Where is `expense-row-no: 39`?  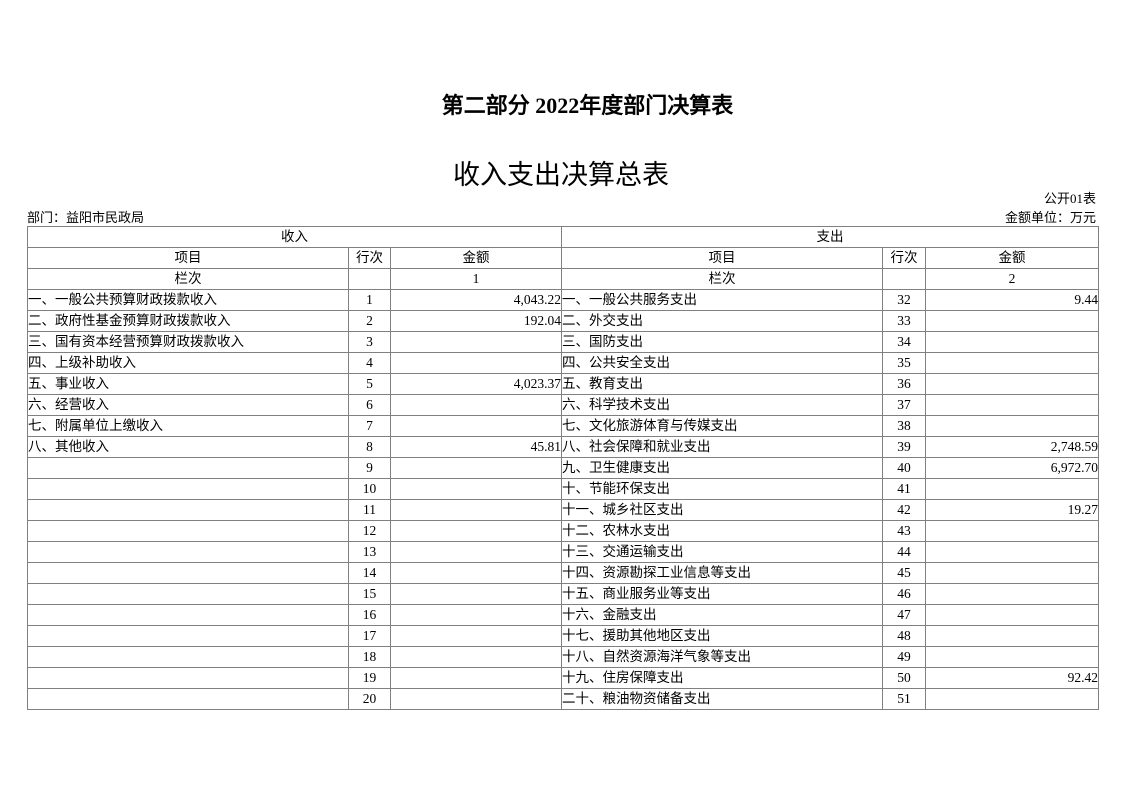 expense-row-no: 39 is located at coordinates (904, 447).